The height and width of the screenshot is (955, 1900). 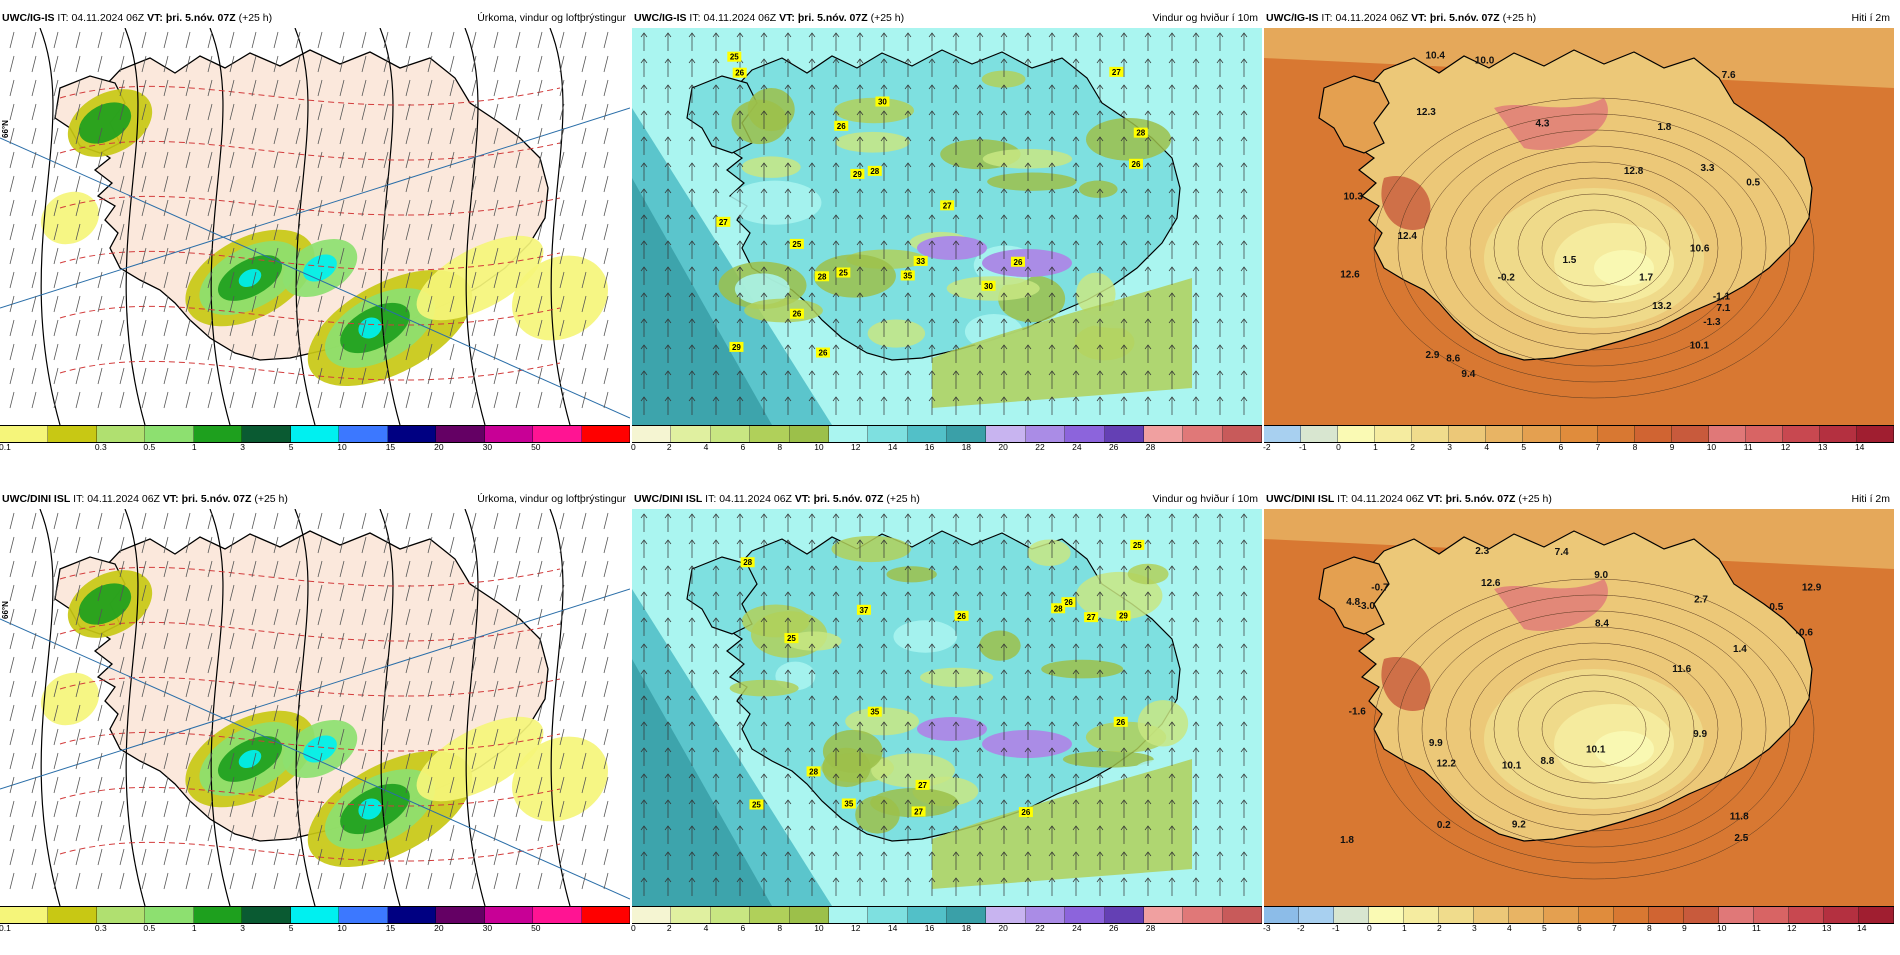 What do you see at coordinates (551, 18) in the screenshot?
I see `panel-title: Úrkoma, vindur og loftþrýstingur` at bounding box center [551, 18].